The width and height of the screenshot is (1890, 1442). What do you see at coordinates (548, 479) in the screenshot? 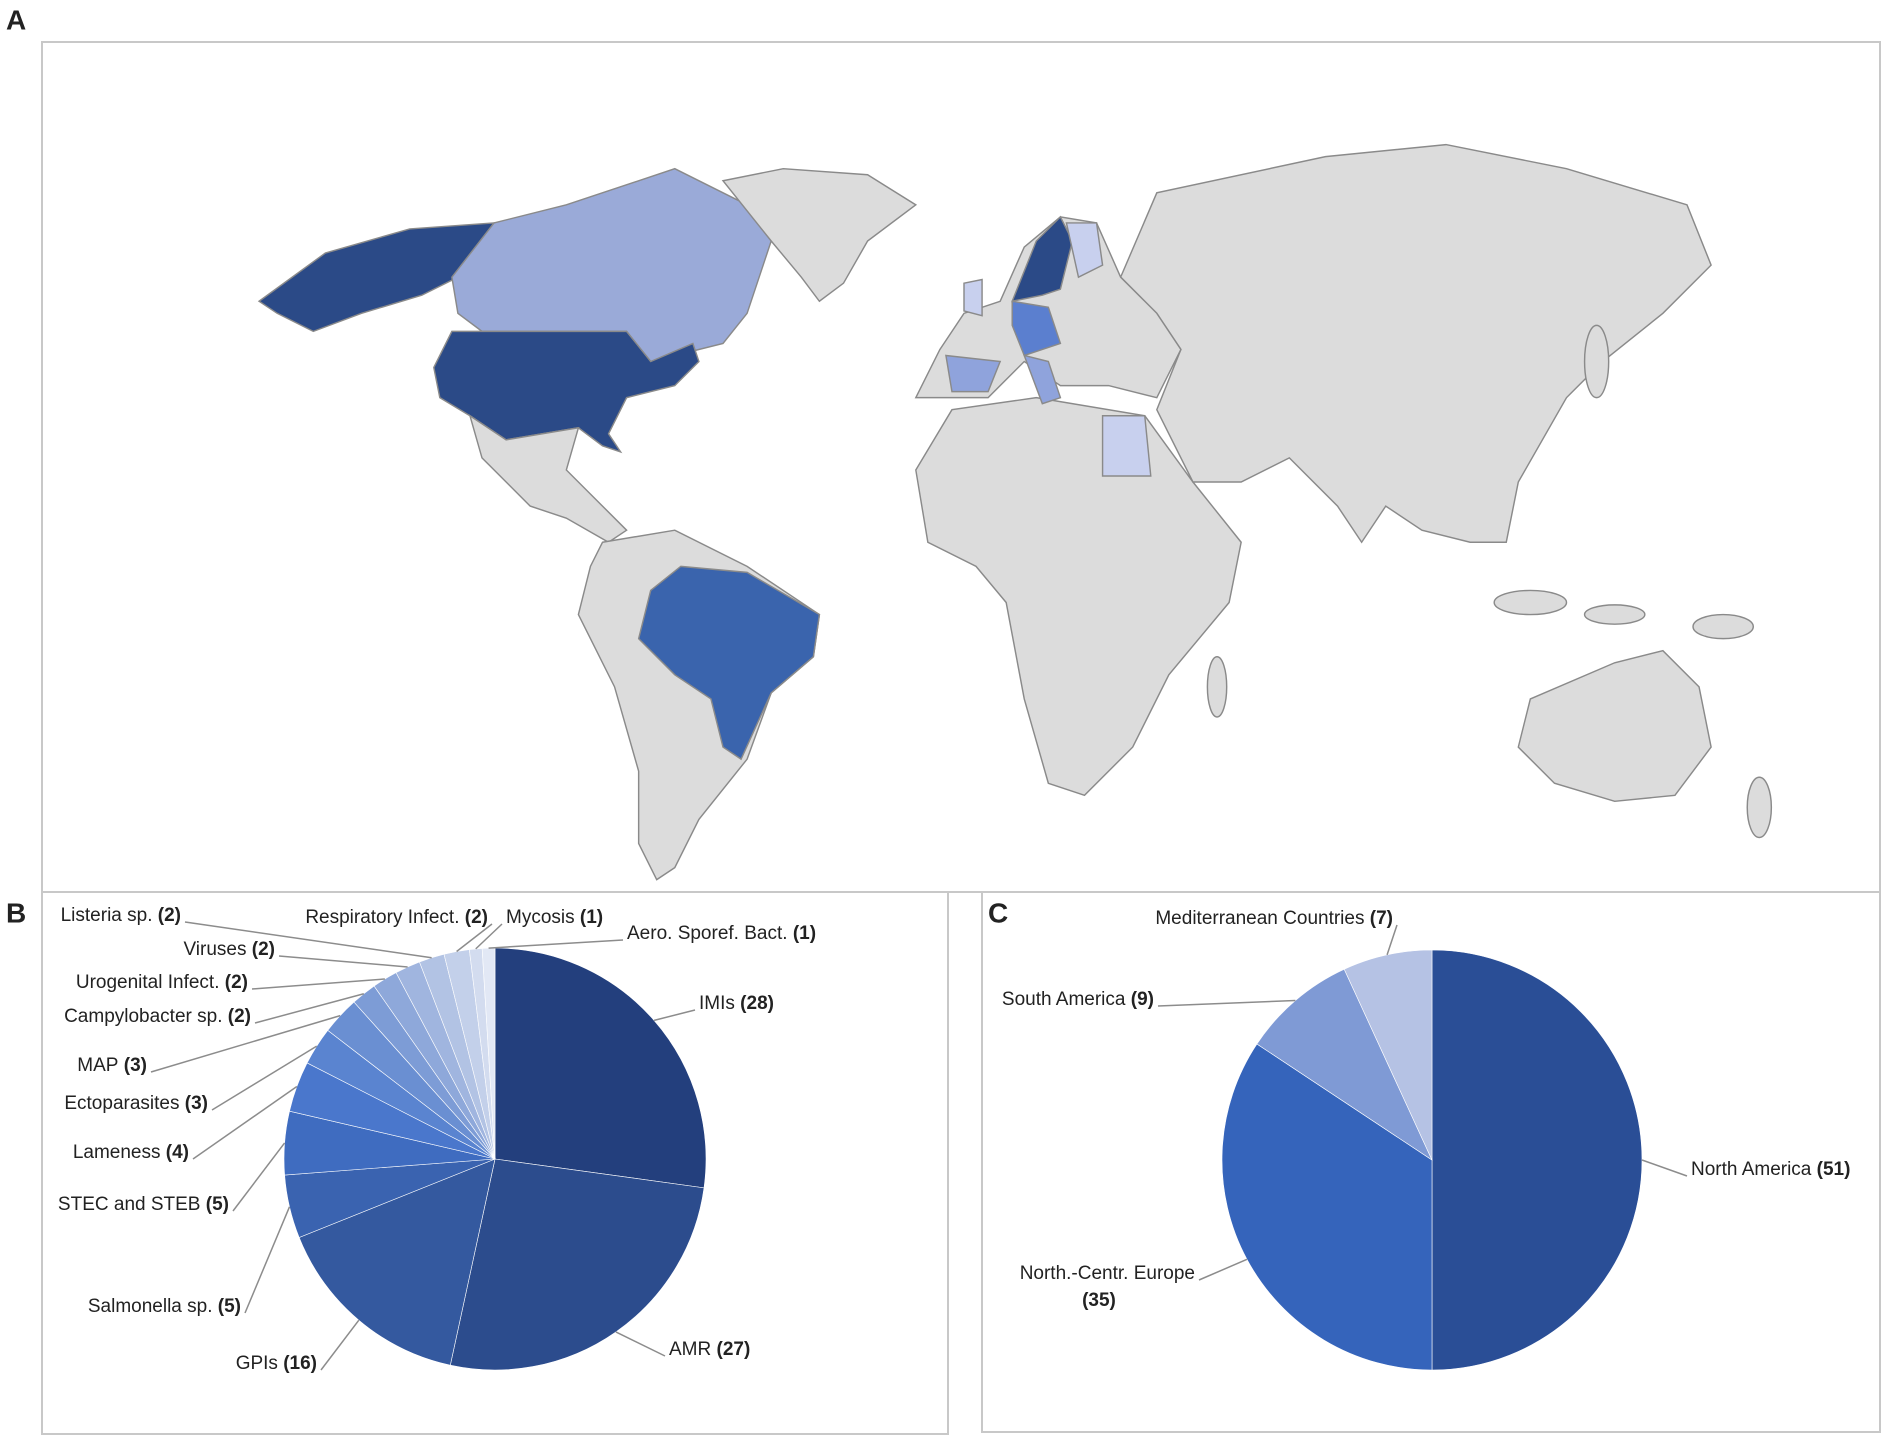
I see `central-america` at bounding box center [548, 479].